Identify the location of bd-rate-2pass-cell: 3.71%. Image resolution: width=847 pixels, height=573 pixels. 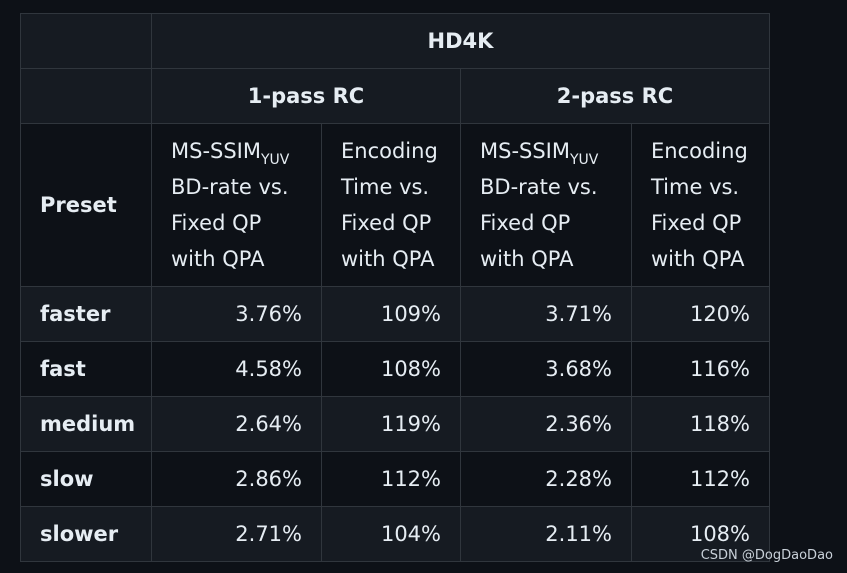
(546, 314).